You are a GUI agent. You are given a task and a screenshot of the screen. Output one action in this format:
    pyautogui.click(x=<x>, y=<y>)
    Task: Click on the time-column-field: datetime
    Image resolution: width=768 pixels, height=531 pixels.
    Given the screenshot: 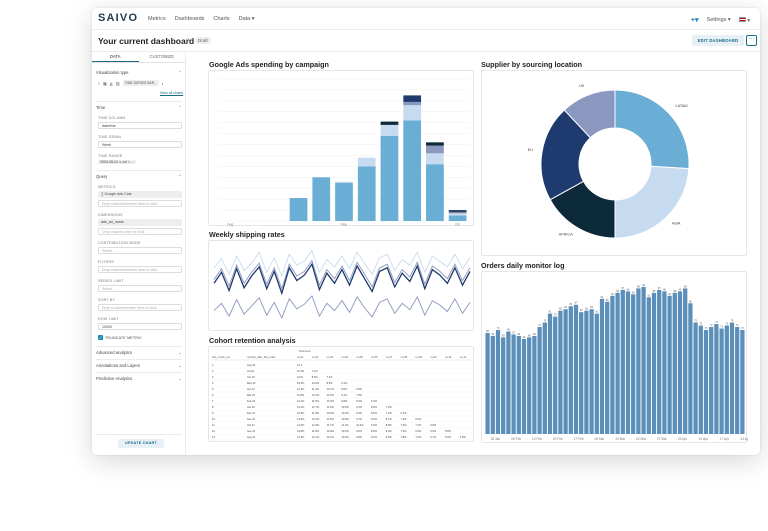 What is the action you would take?
    pyautogui.click(x=140, y=125)
    